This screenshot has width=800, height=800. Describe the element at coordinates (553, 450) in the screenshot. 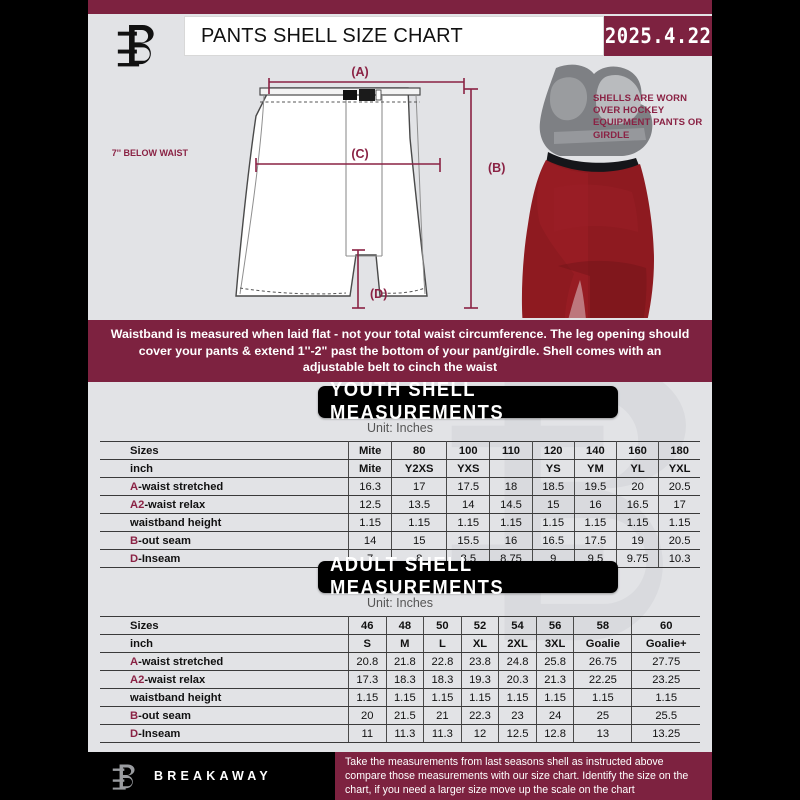

I see `table-cell: 120` at that location.